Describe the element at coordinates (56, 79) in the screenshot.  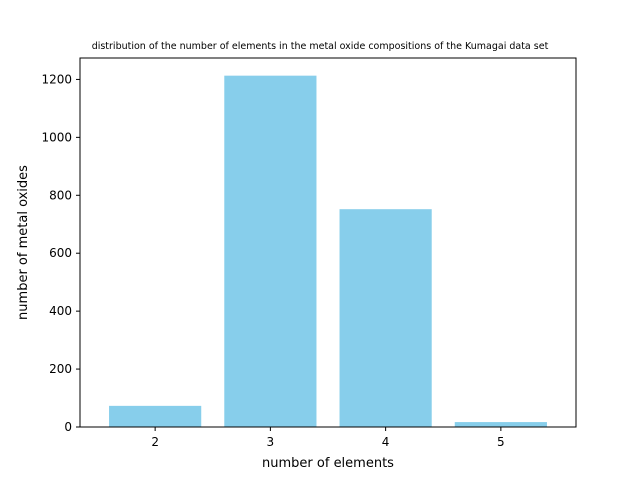
I see `y-tick-label-1200: 1200` at that location.